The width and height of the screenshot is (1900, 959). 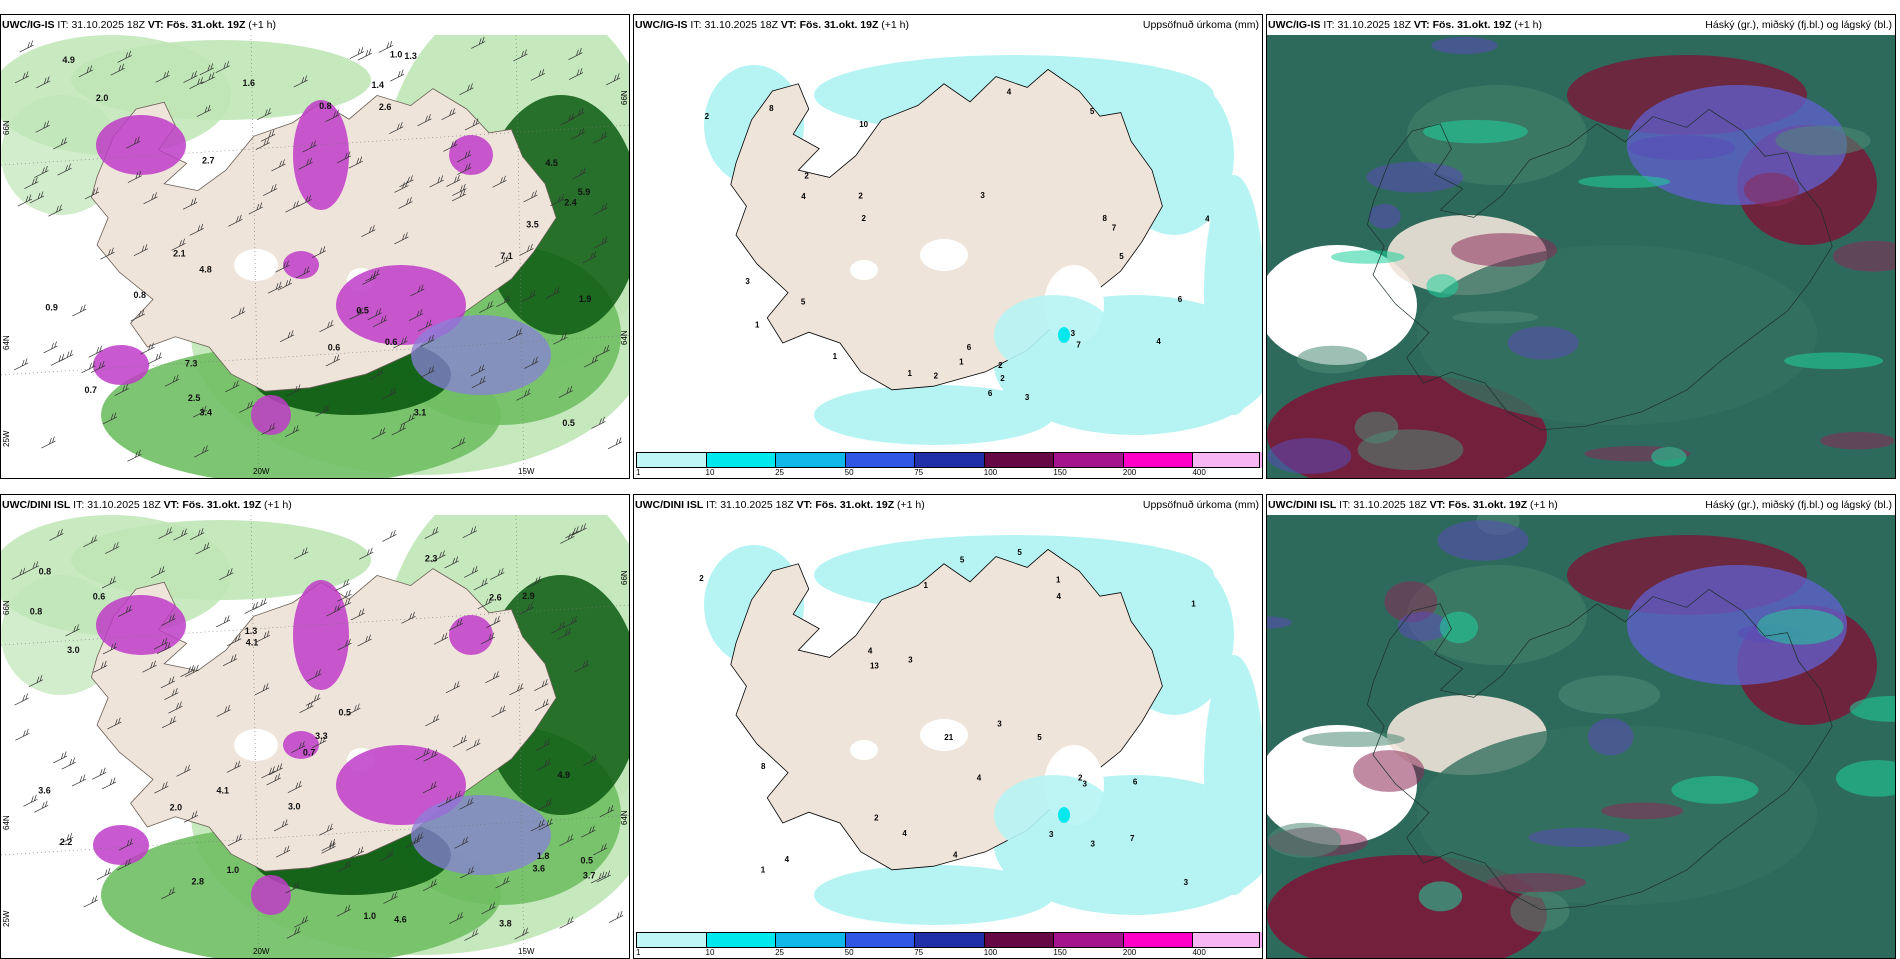 I want to click on precip-value-label: 2, so click(x=1000, y=365).